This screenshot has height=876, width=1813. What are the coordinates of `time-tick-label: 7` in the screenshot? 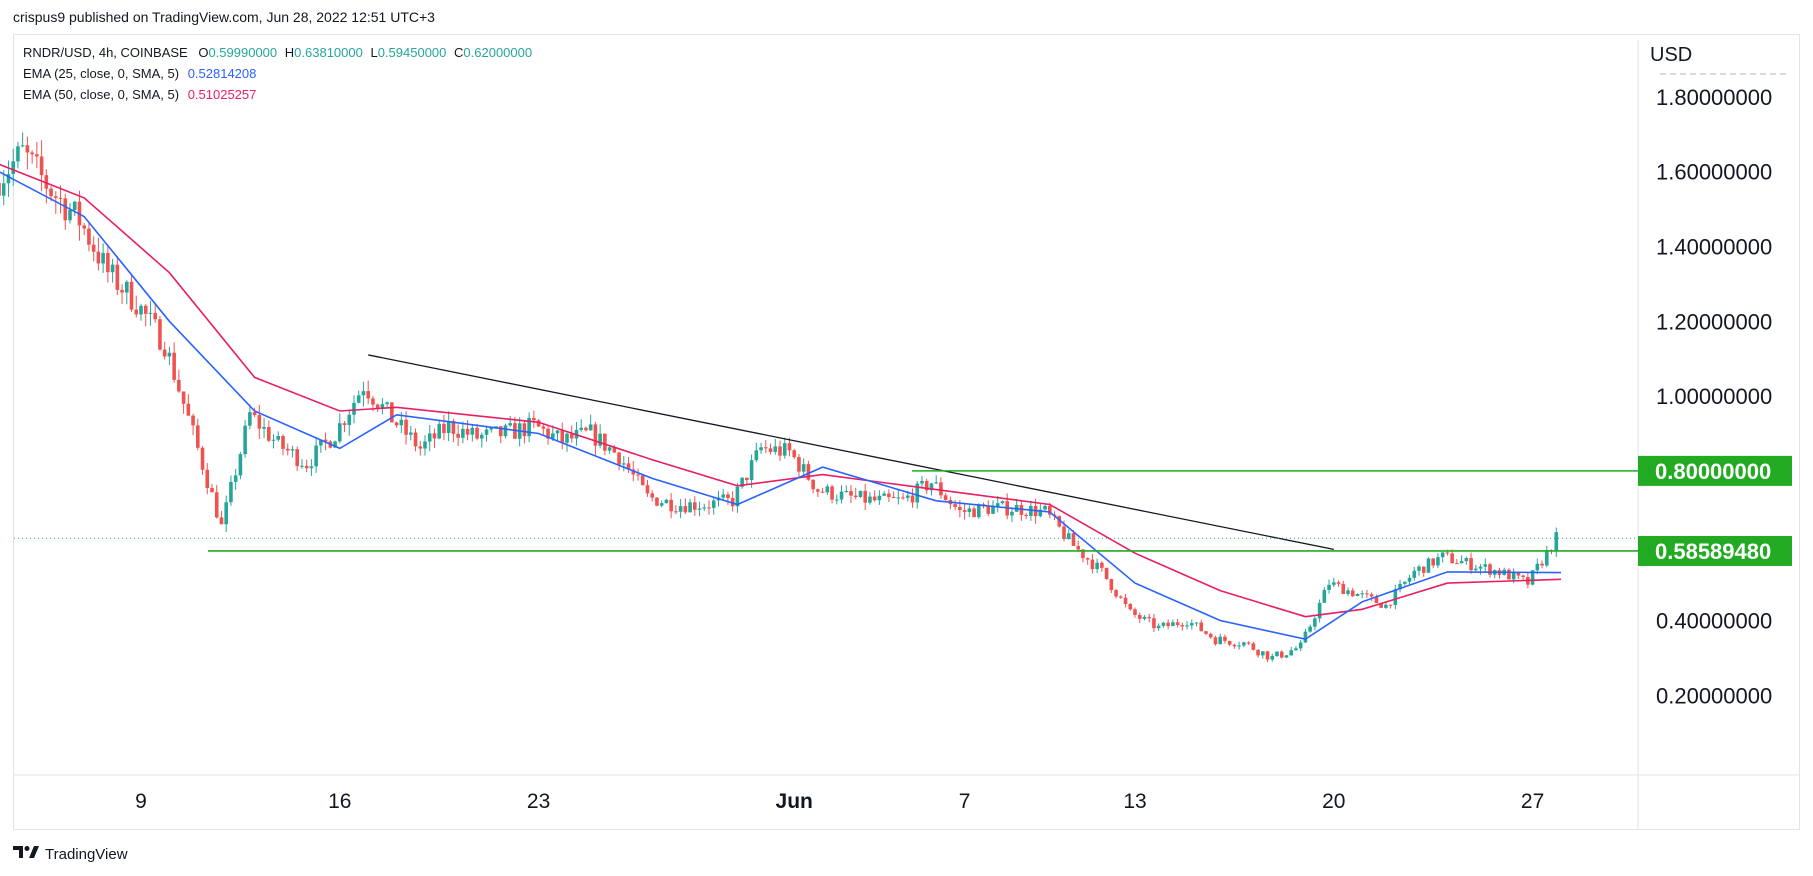 It's located at (965, 801).